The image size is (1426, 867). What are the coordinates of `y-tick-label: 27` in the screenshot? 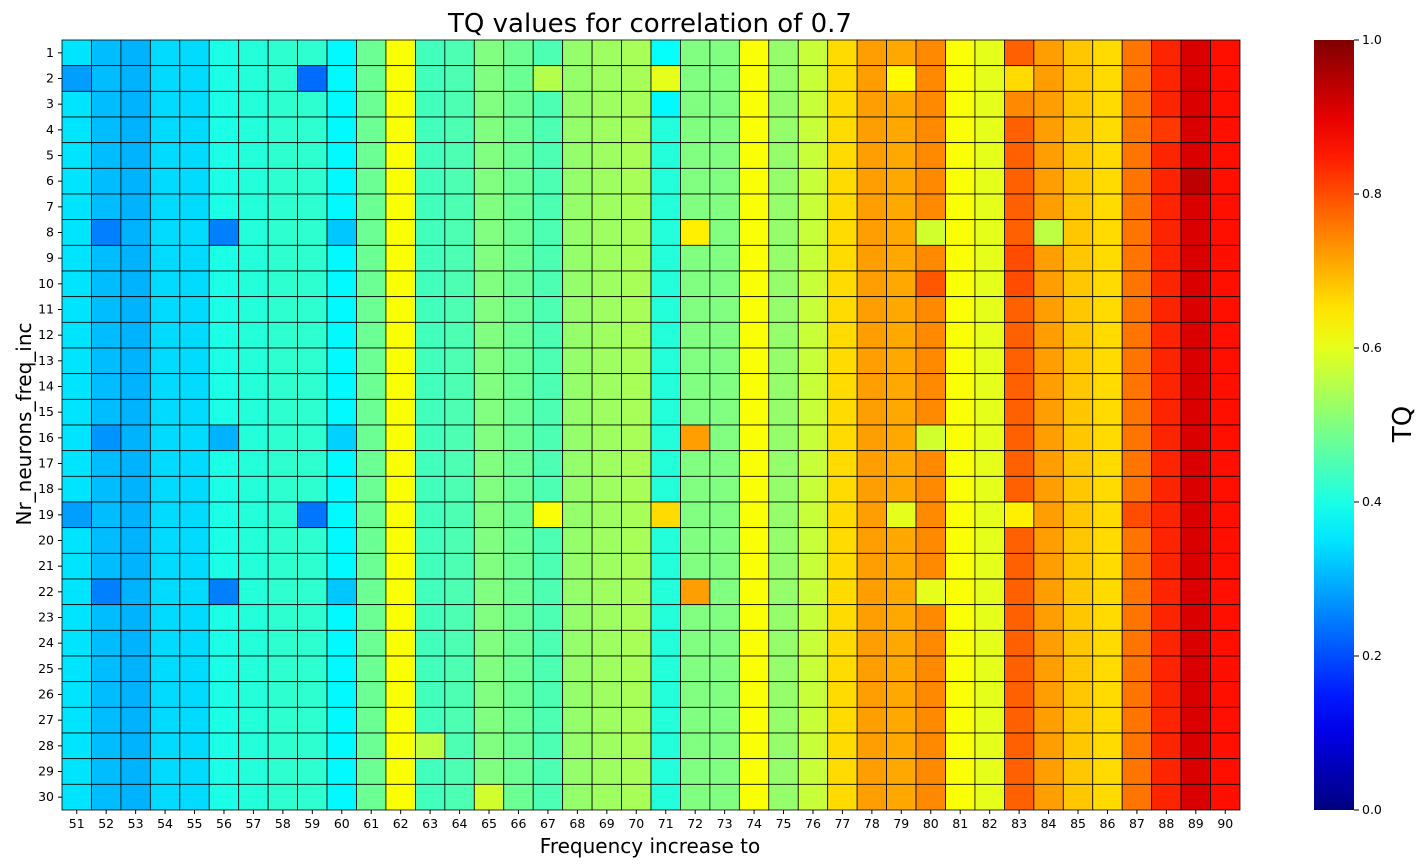 It's located at (46, 719).